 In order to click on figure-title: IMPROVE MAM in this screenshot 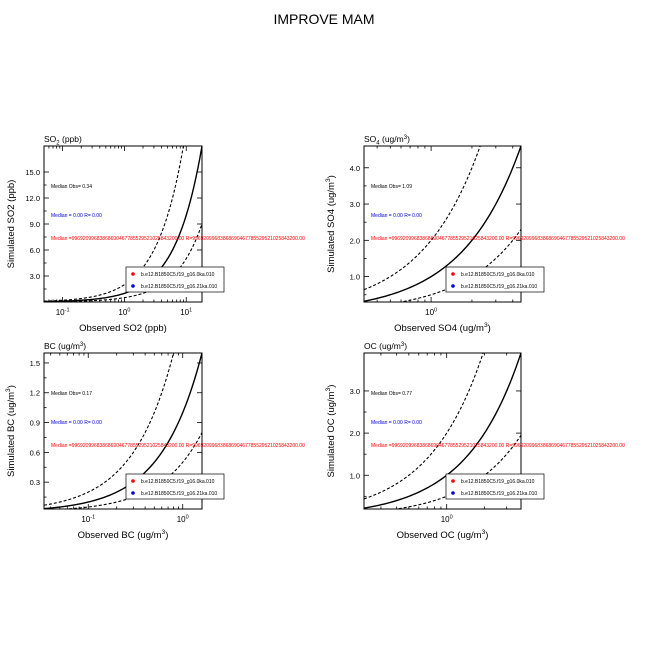, I will do `click(323, 19)`.